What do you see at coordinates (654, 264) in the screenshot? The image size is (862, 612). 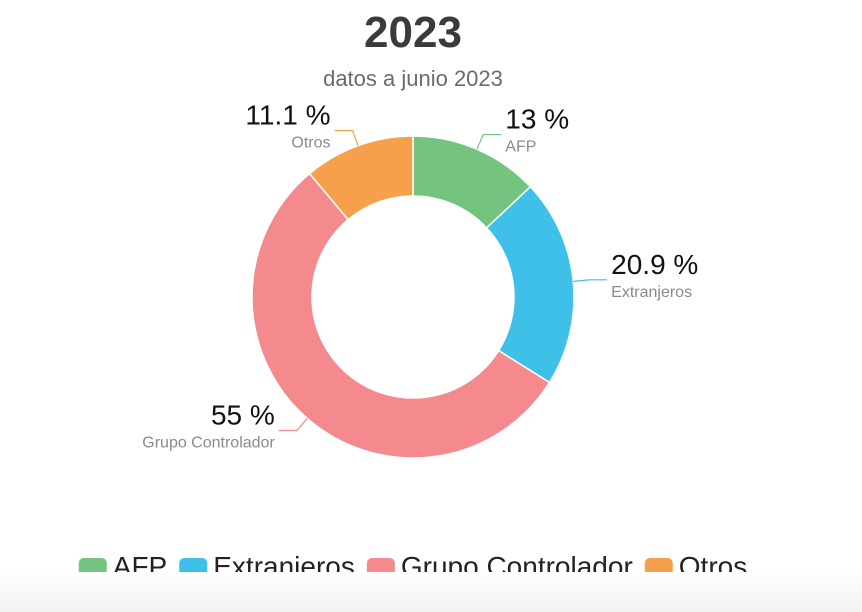 I see `data-label-extranjeros: 20.9 %` at bounding box center [654, 264].